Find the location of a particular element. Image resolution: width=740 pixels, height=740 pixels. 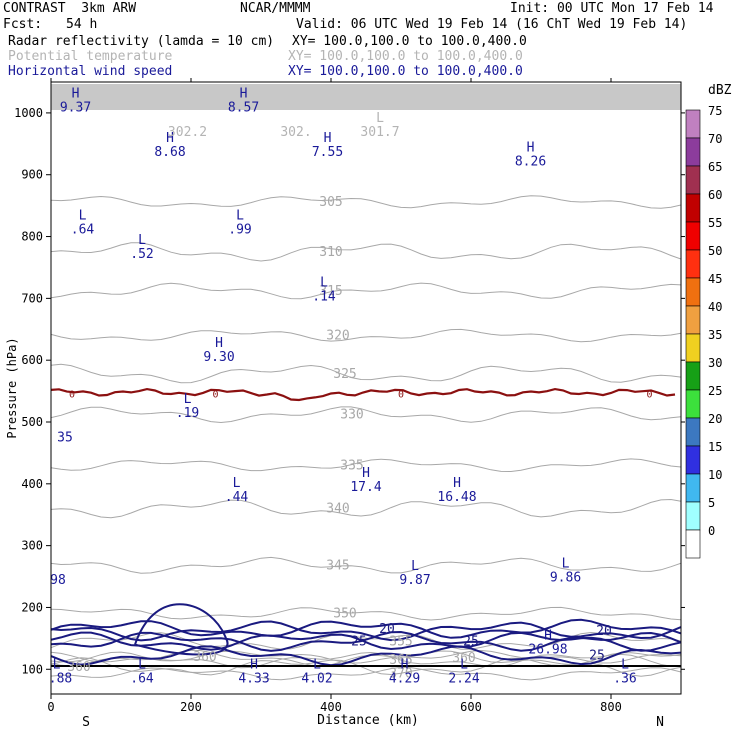

x-axis-title: Distance (km) is located at coordinates (368, 720).